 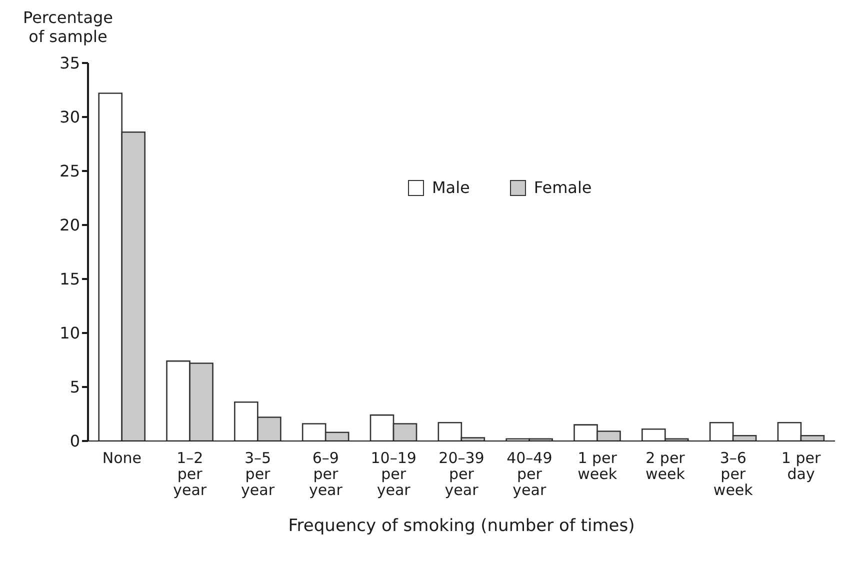 I want to click on x-tick-label: 40–49 per year, so click(x=529, y=474).